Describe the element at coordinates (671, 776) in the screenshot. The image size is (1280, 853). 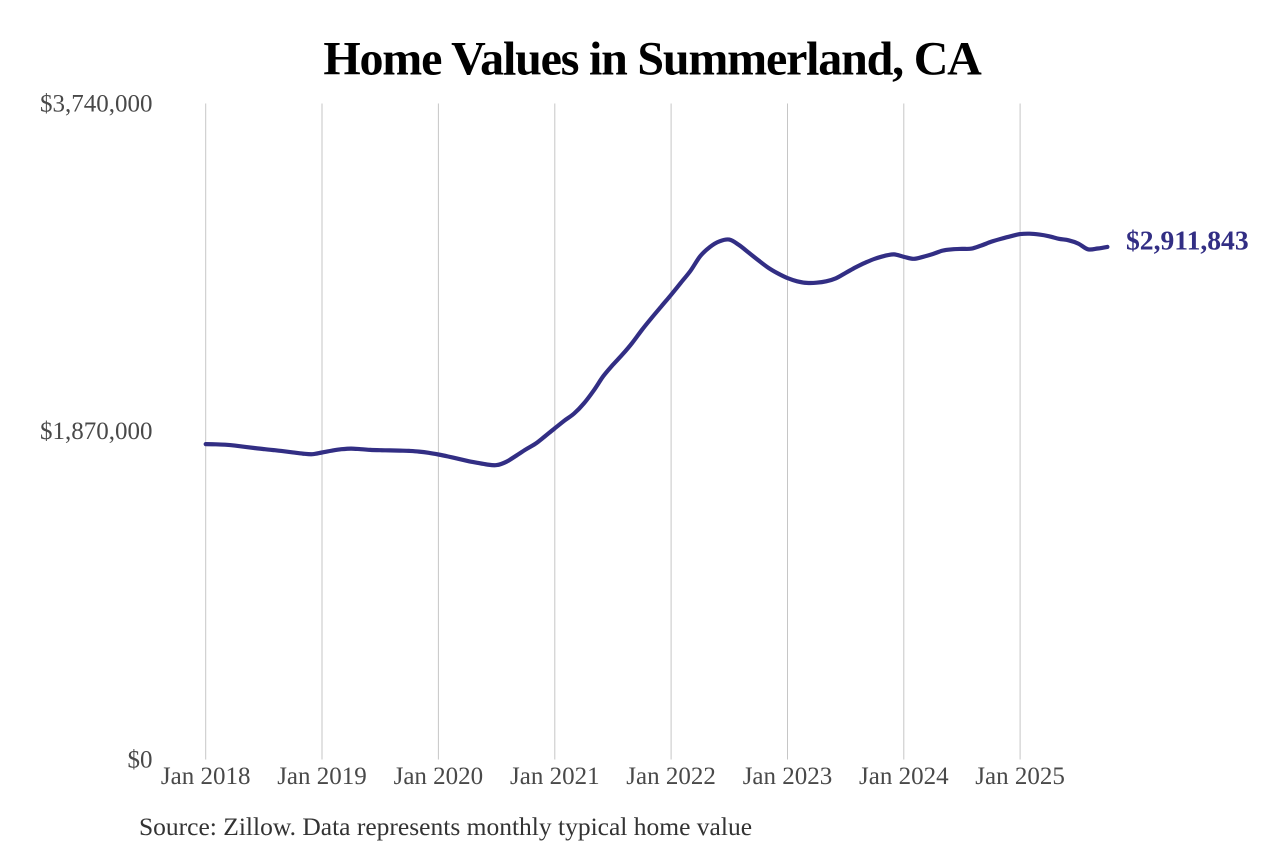
I see `svg-text: Jan 2022` at that location.